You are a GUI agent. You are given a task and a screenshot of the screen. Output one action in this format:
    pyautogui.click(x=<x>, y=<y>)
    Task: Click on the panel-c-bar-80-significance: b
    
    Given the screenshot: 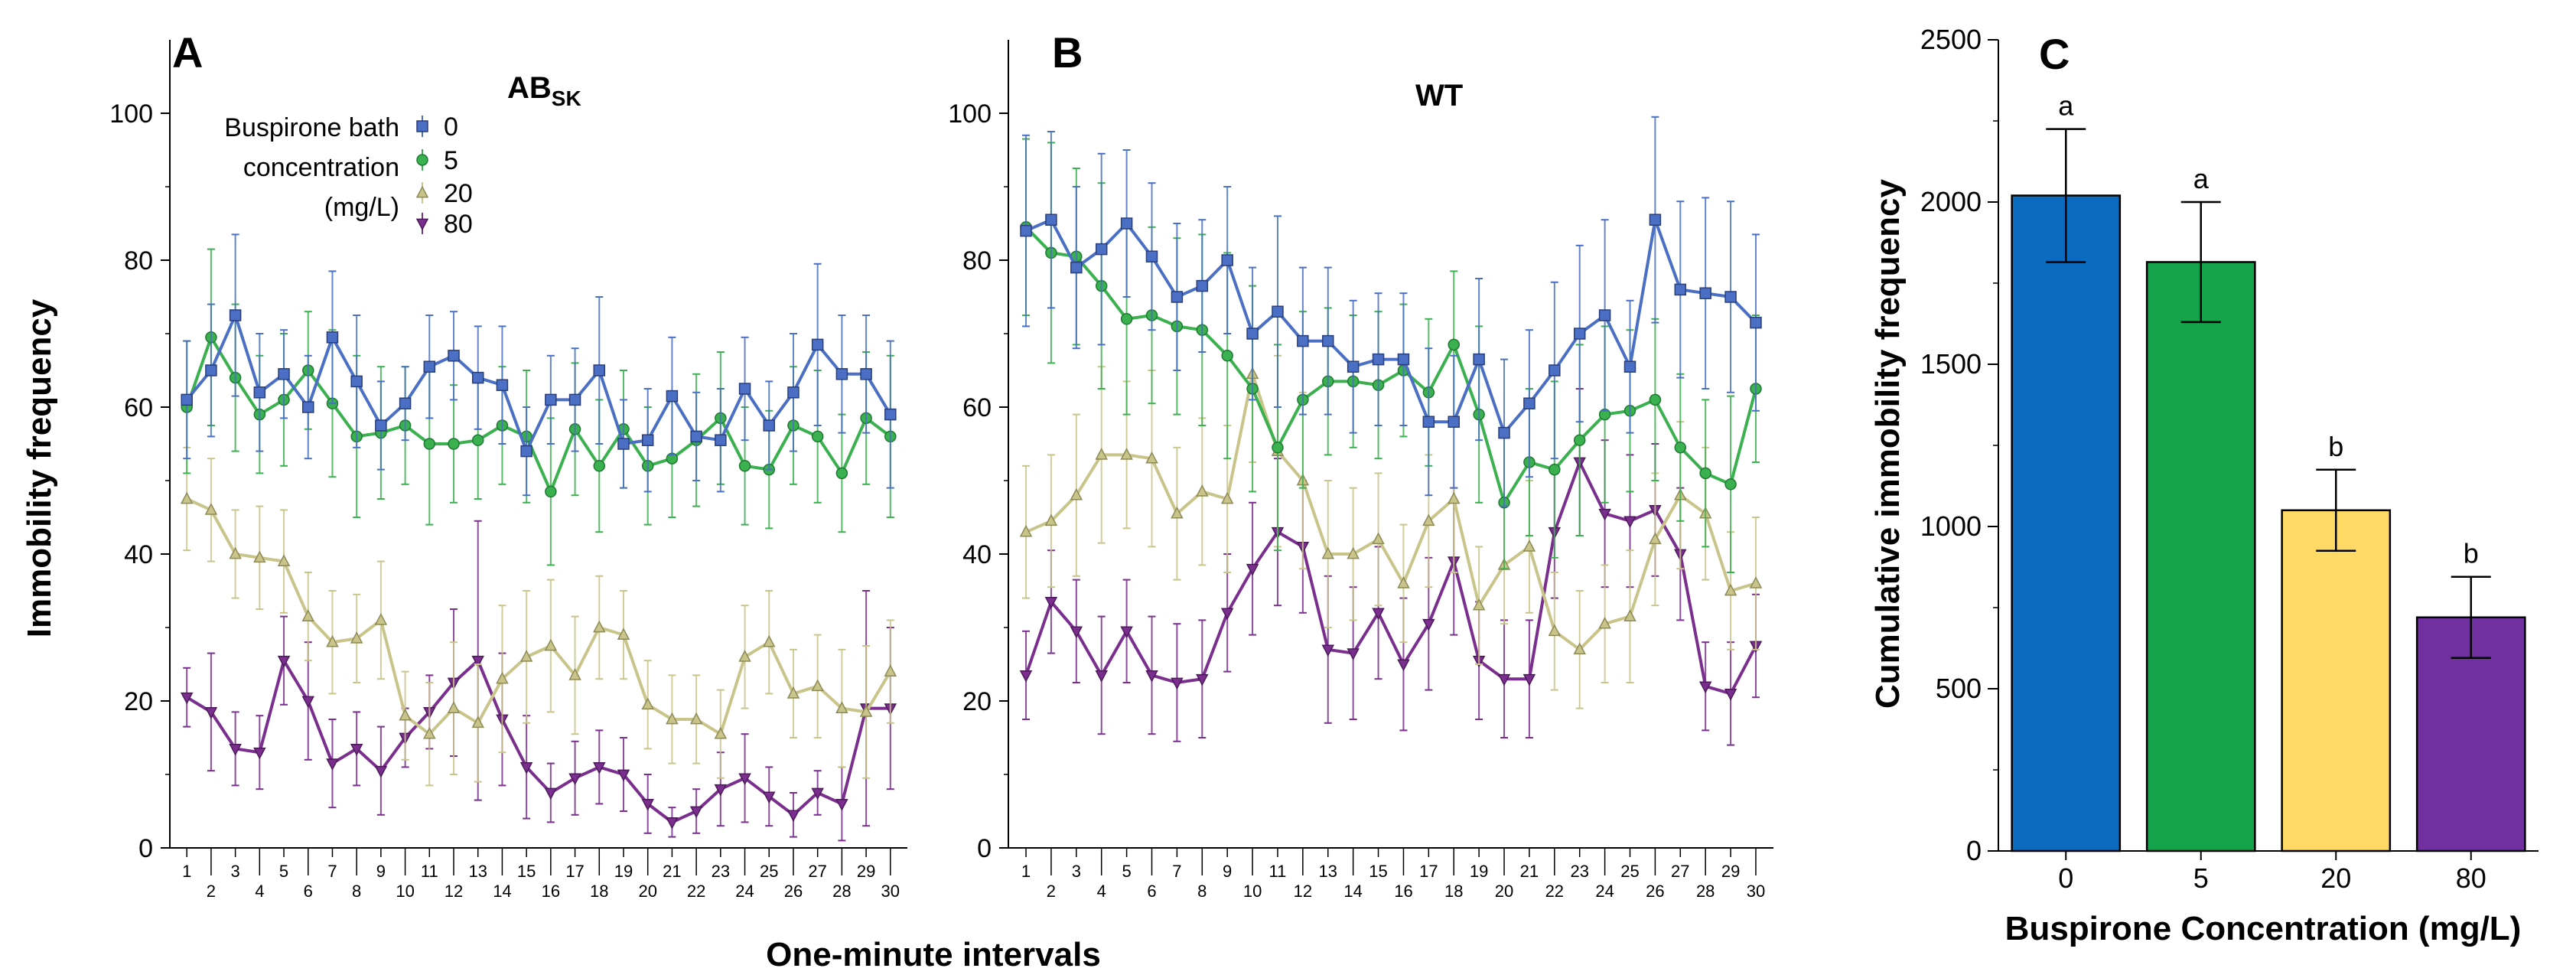 What is the action you would take?
    pyautogui.click(x=2472, y=554)
    